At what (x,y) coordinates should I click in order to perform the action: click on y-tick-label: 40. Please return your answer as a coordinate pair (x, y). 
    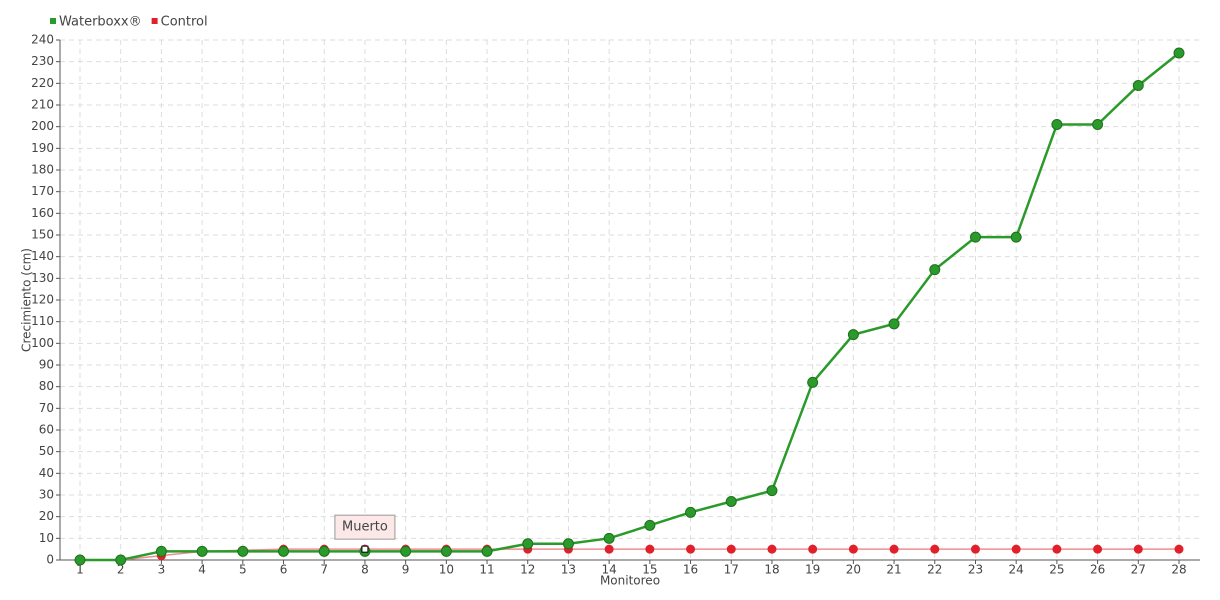
    Looking at the image, I should click on (46, 473).